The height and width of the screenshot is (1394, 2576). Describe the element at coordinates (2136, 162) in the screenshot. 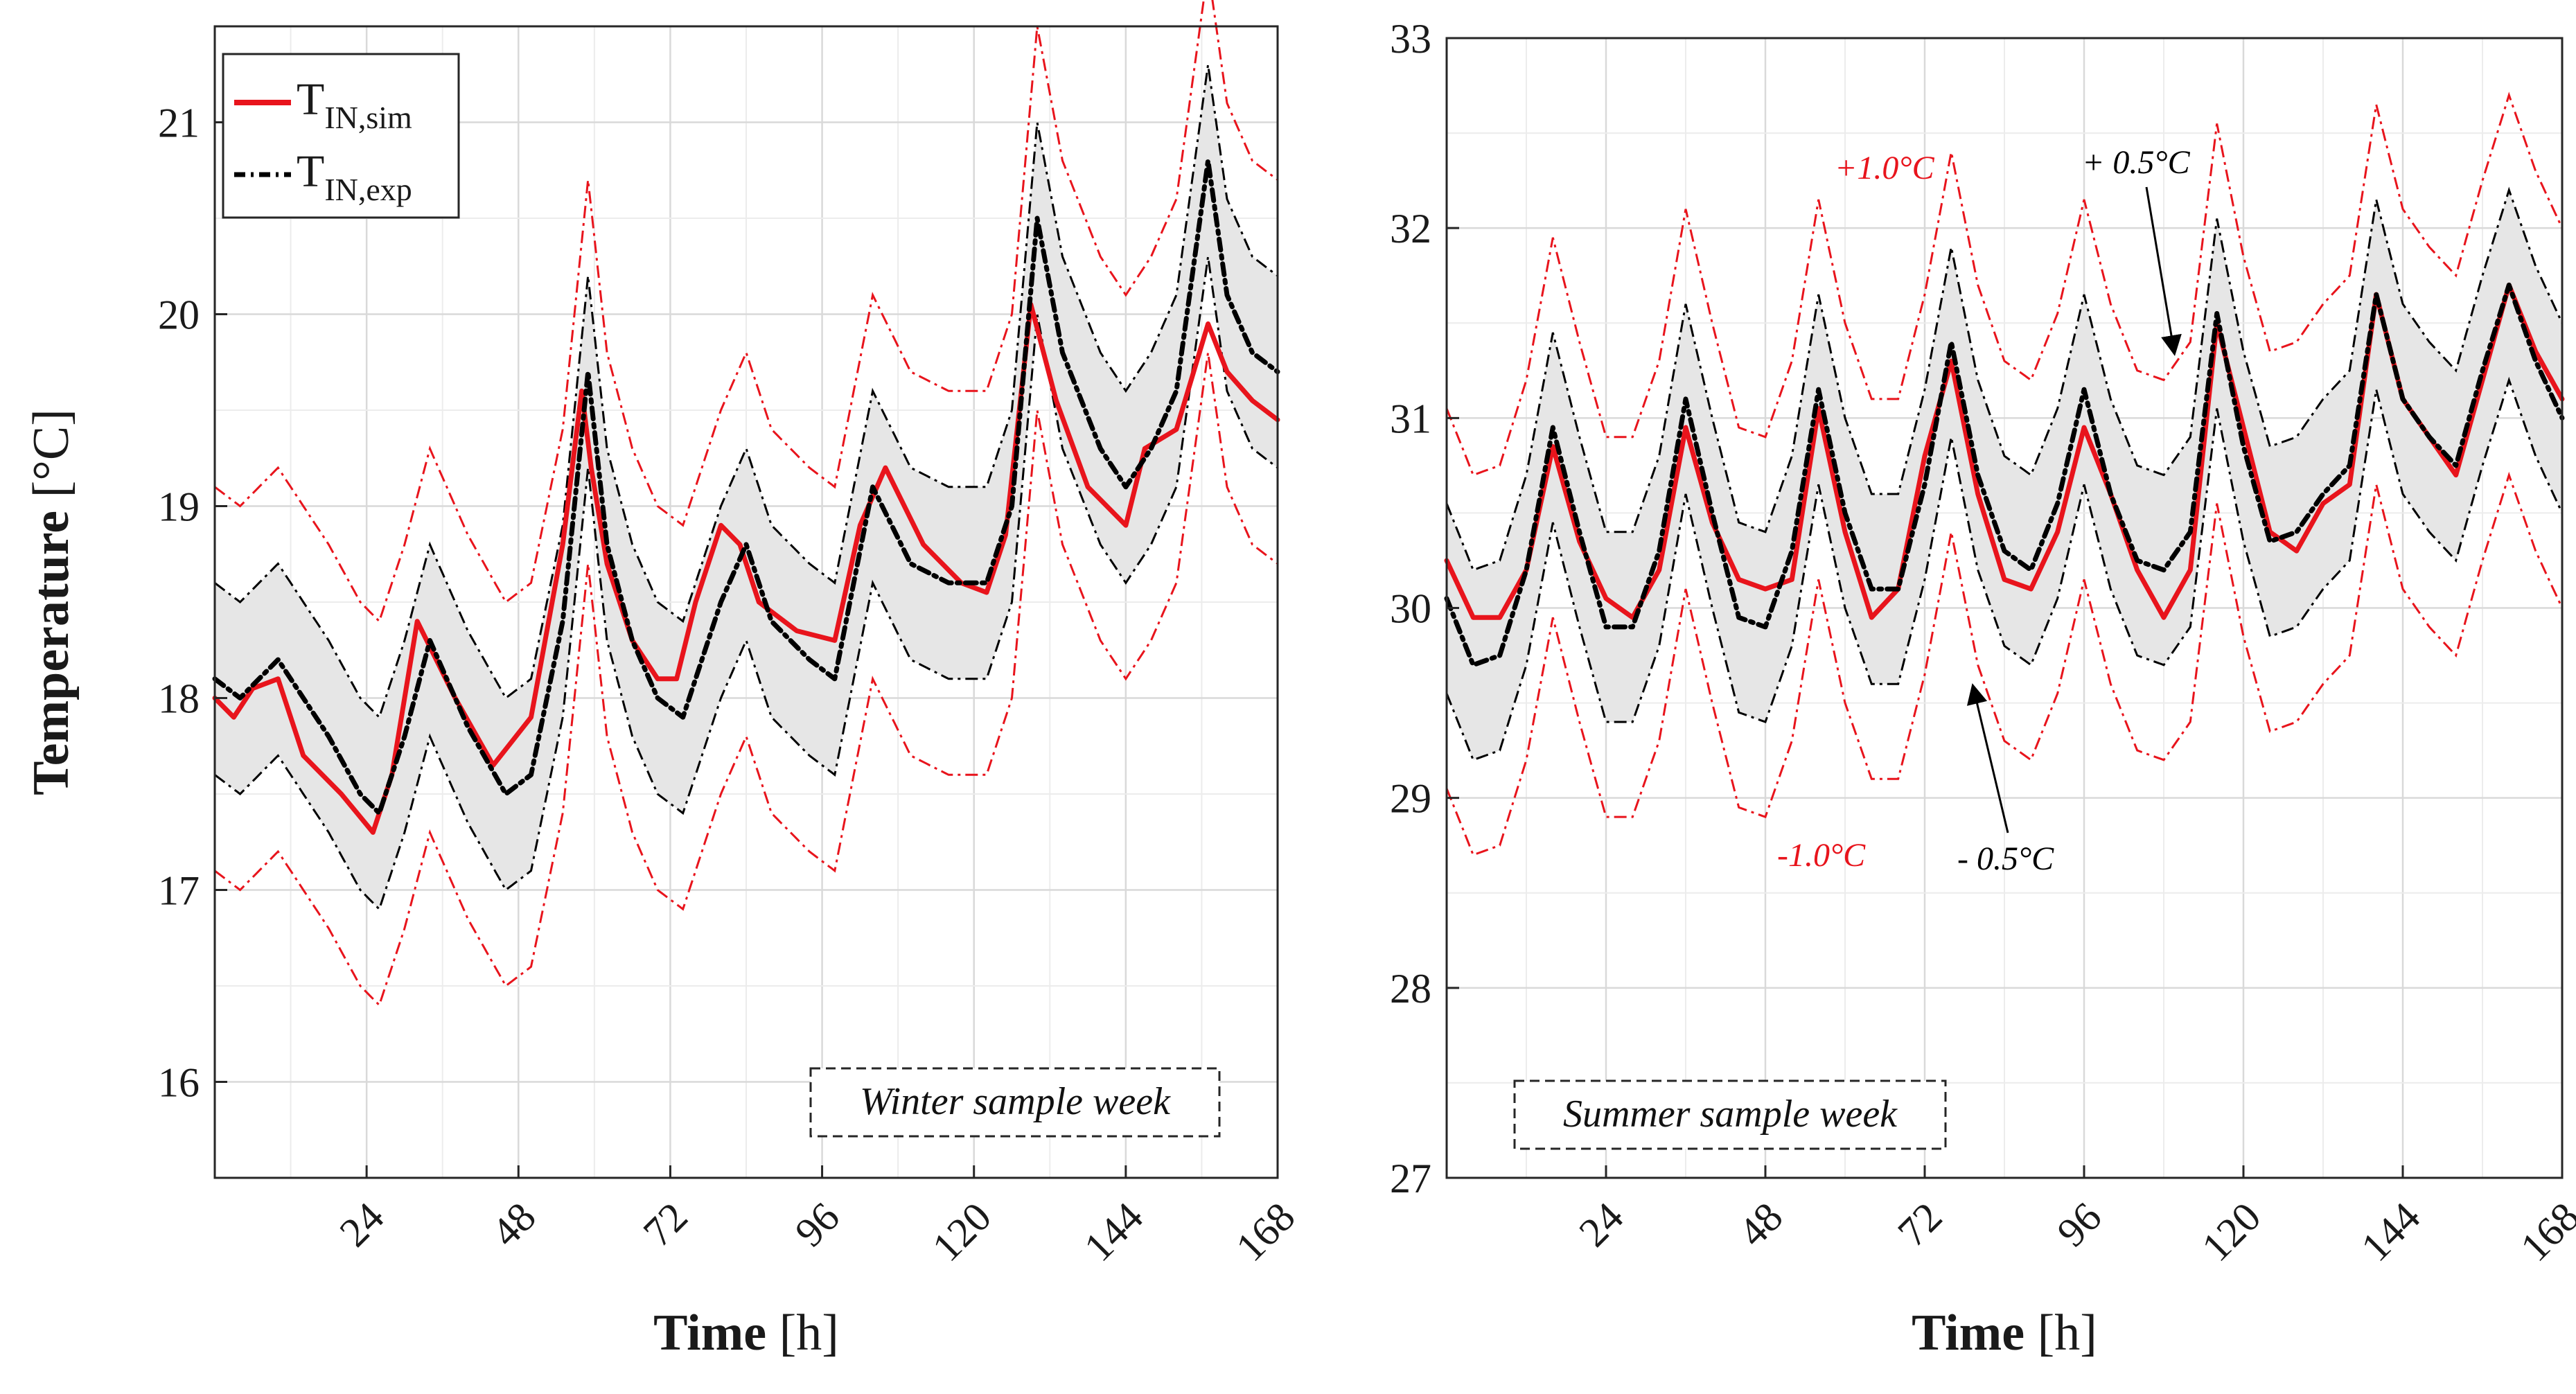

I see `annotation-plus-05: + 0.5°C` at that location.